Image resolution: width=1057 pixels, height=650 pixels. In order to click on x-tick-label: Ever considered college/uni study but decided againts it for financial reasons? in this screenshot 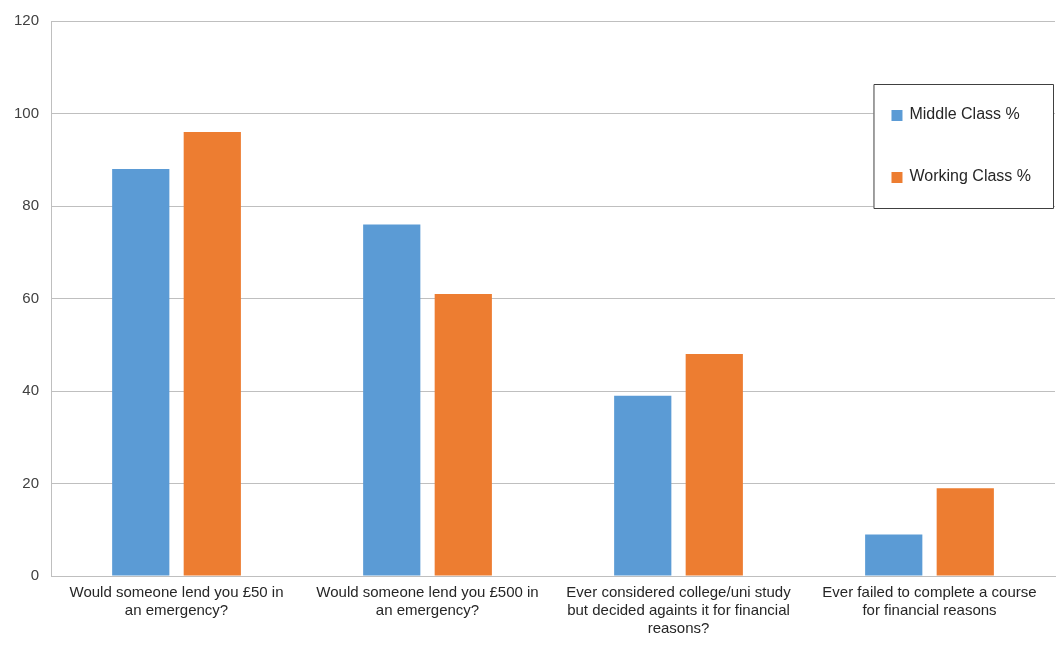, I will do `click(679, 610)`.